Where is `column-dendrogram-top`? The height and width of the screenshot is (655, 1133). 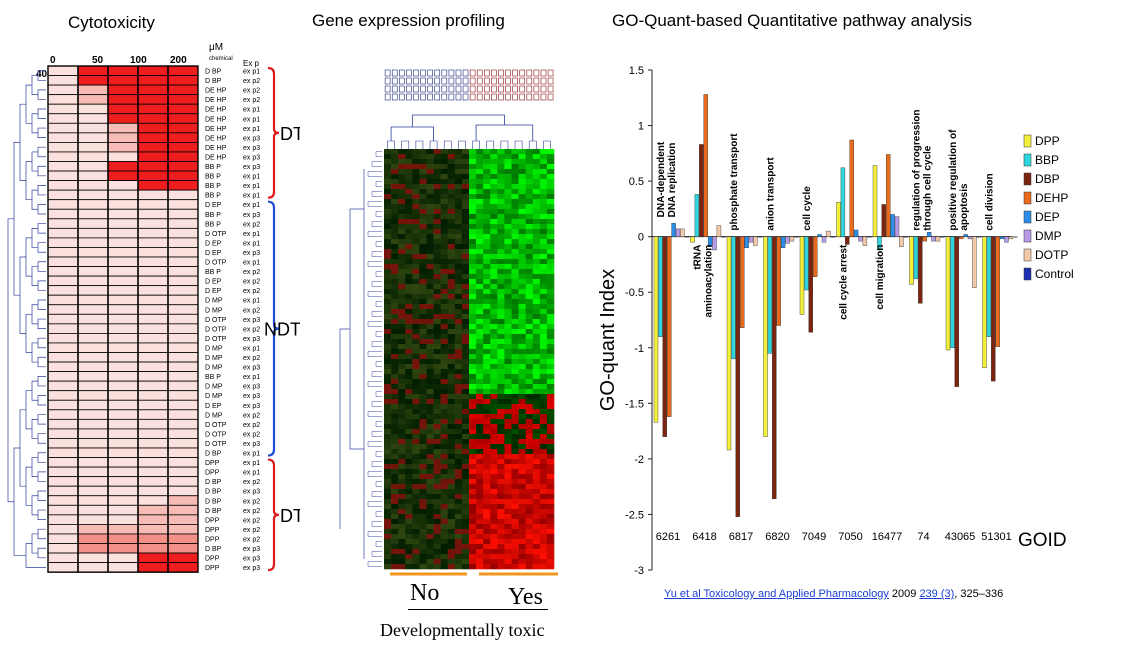
column-dendrogram-top is located at coordinates (462, 127).